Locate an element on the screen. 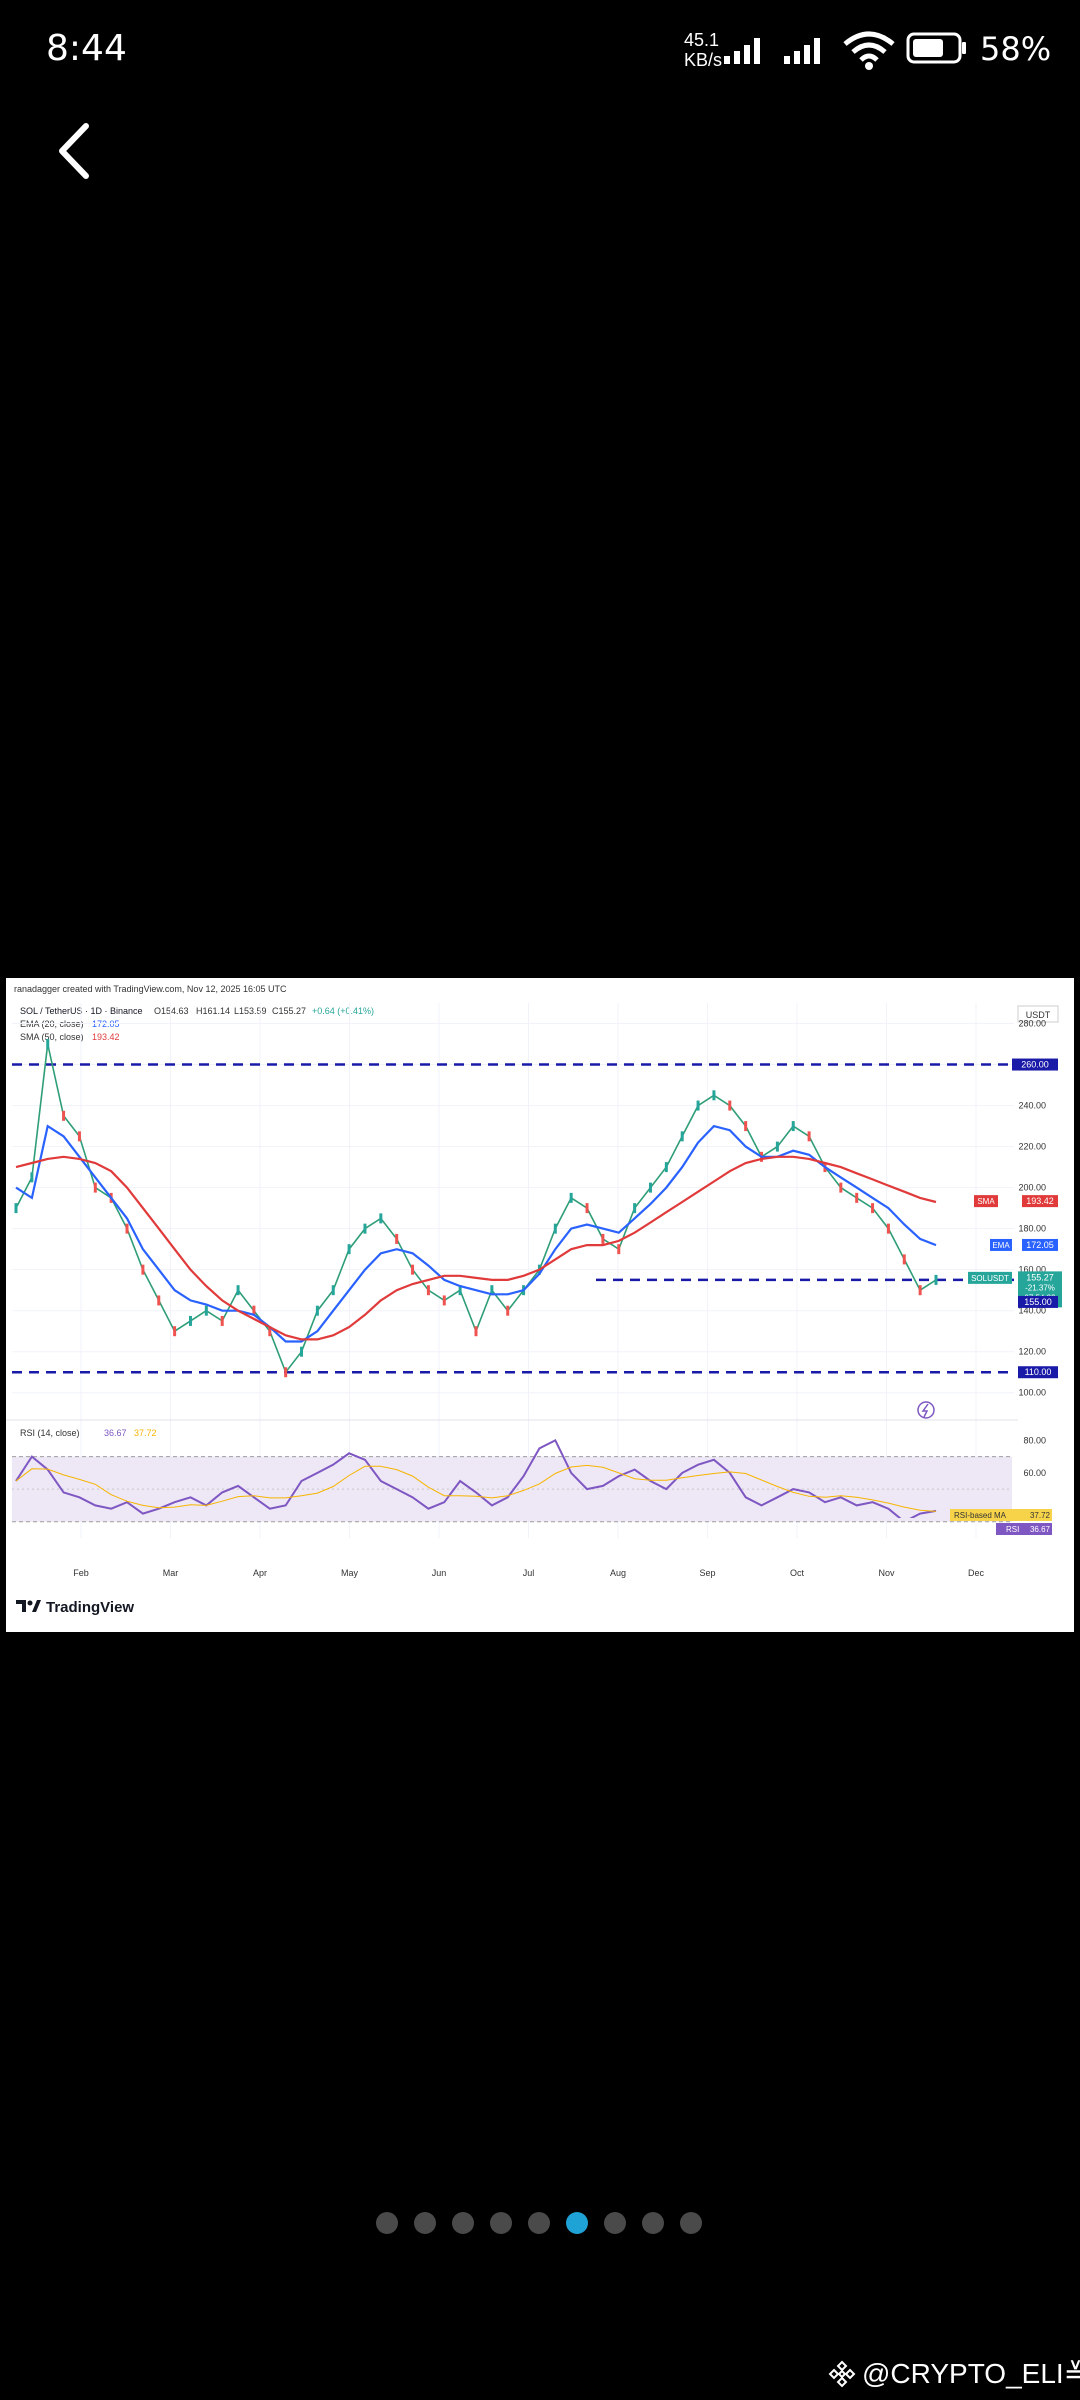  time-axis-ticks: Feb Mar Apr May Jun Jul Aug Sep Oct Nov Dec is located at coordinates (528, 1573).